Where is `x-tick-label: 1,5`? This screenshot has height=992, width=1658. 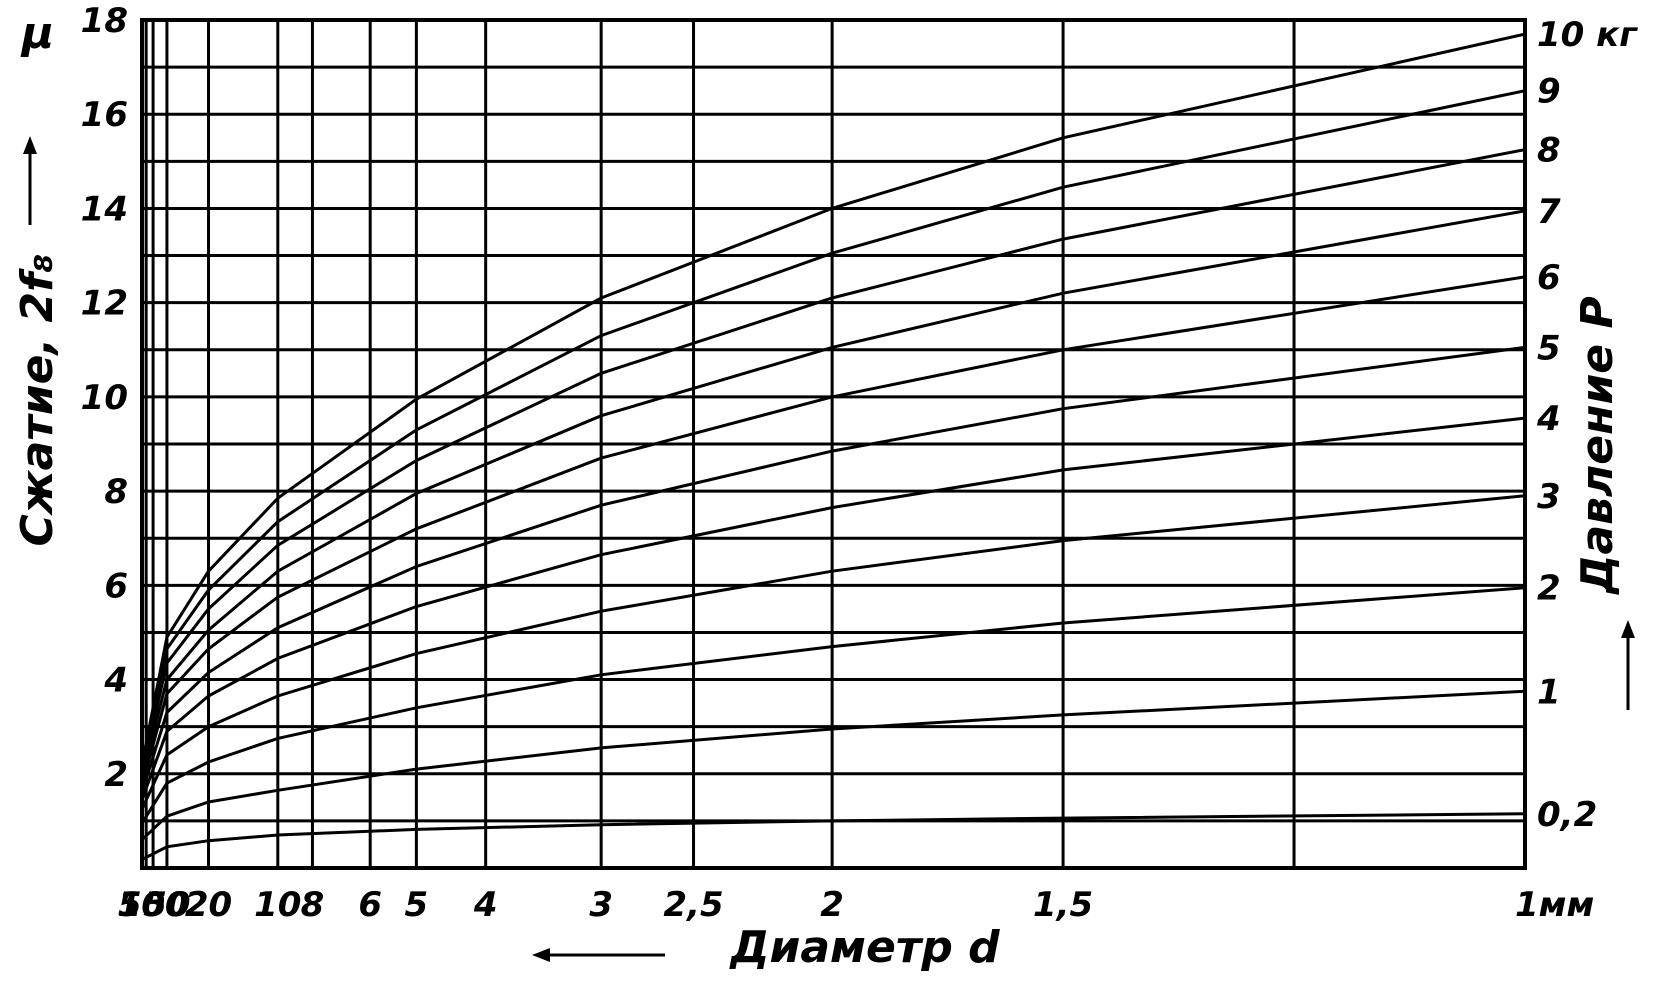
x-tick-label: 1,5 is located at coordinates (1063, 905).